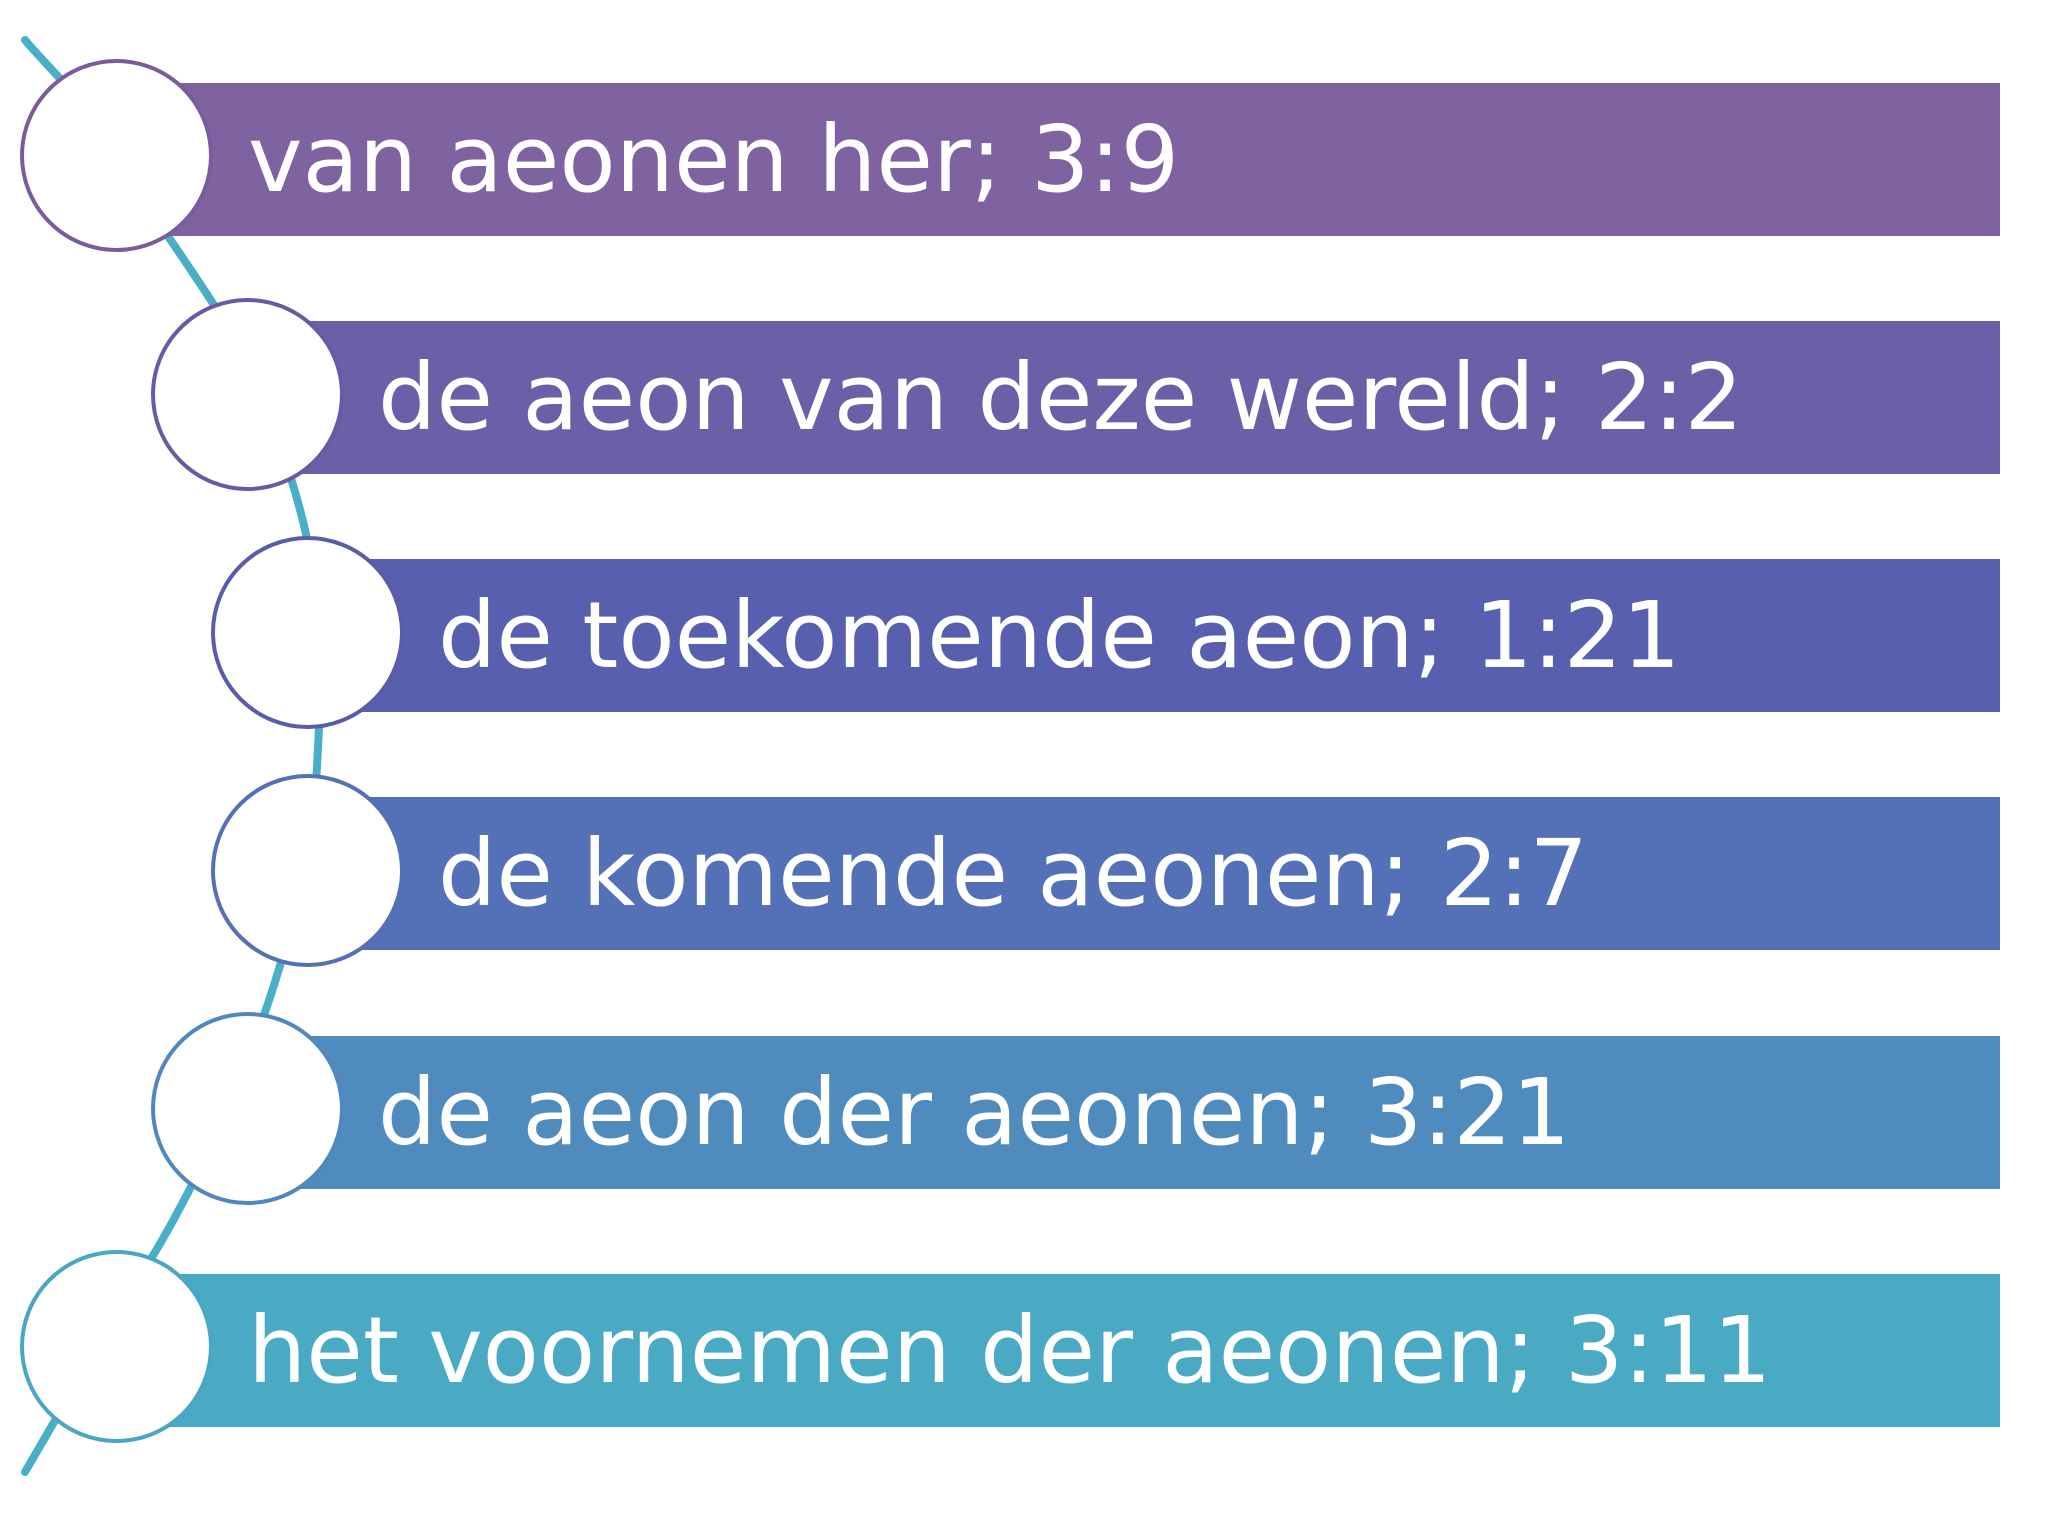  What do you see at coordinates (714, 159) in the screenshot?
I see `item-label-1: van aeonen her; 3:9` at bounding box center [714, 159].